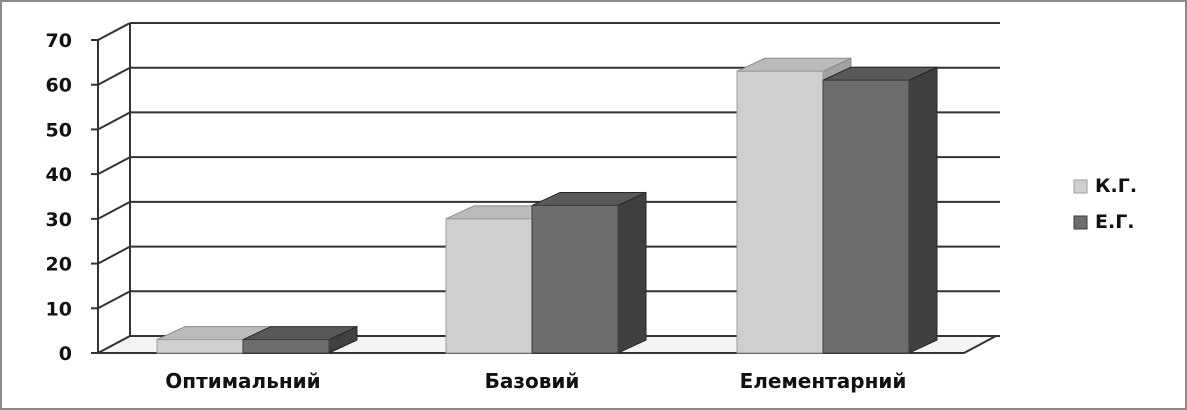 The image size is (1187, 410). What do you see at coordinates (1115, 222) in the screenshot?
I see `legend-label: Е.Г.` at bounding box center [1115, 222].